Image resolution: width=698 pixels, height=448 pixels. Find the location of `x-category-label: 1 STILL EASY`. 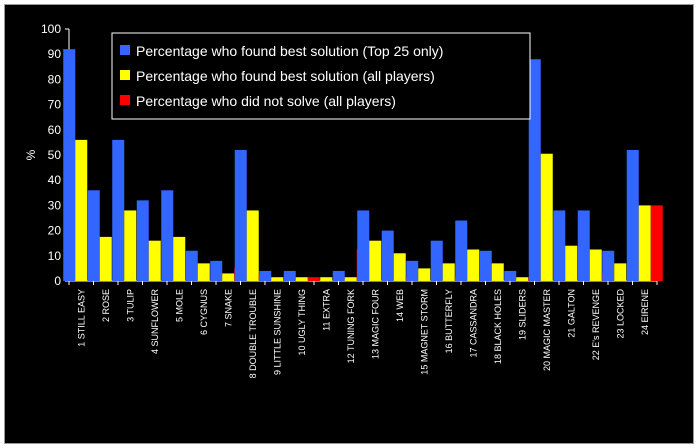

x-category-label: 1 STILL EASY is located at coordinates (81, 318).